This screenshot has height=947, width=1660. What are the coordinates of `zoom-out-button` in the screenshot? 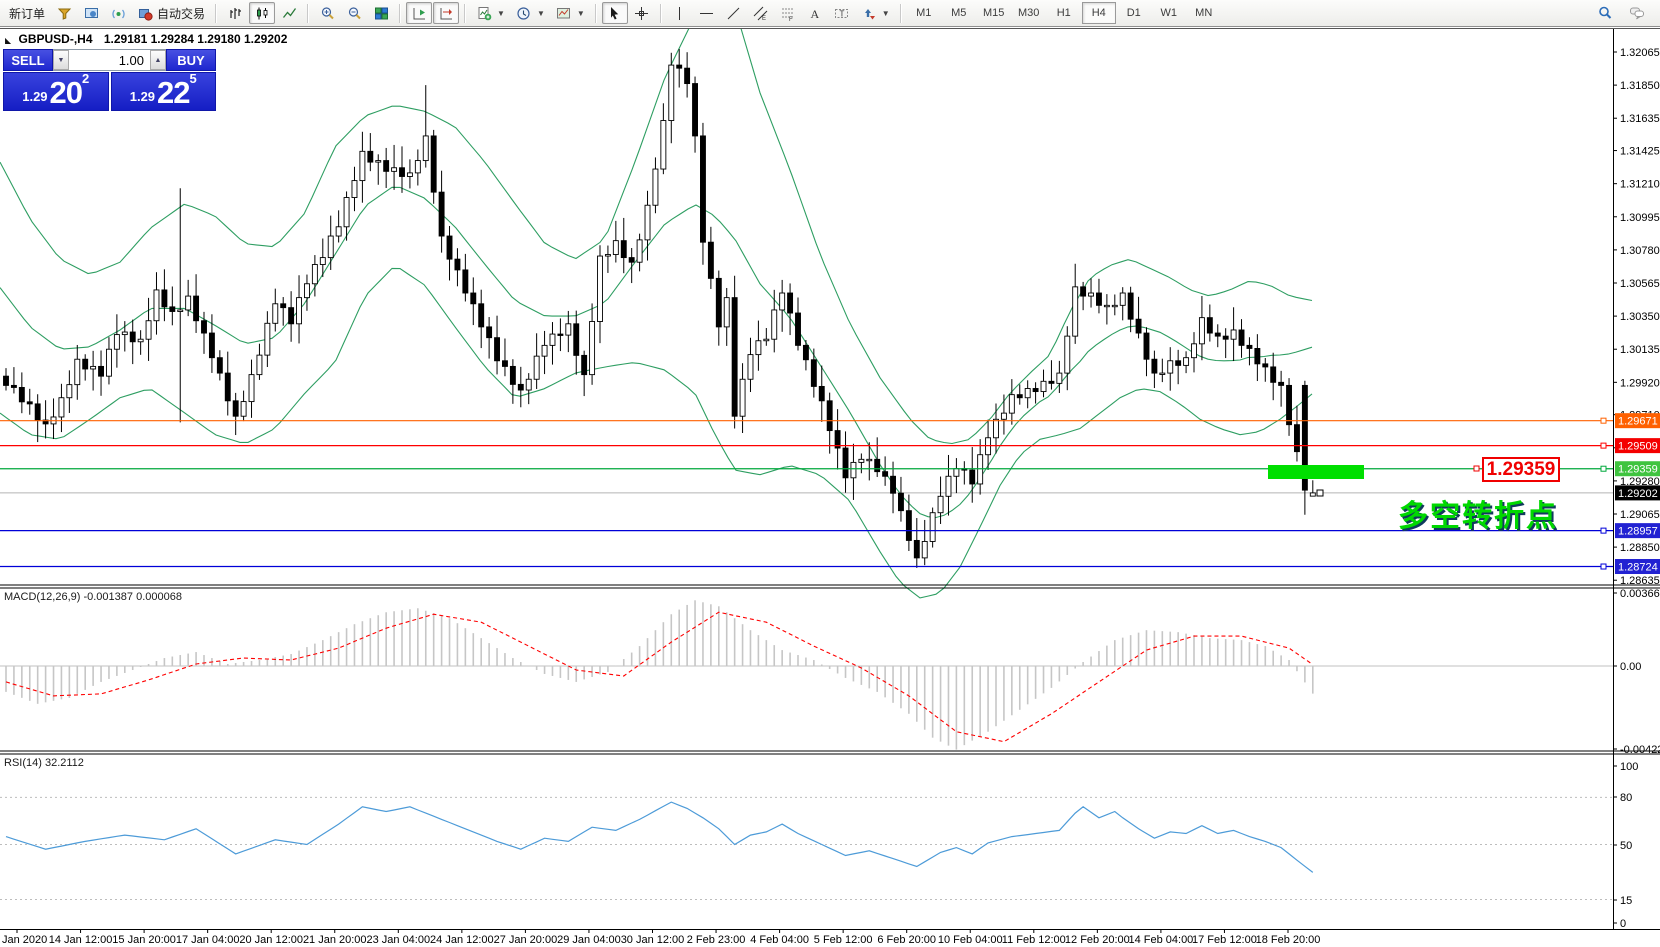 It's located at (354, 13).